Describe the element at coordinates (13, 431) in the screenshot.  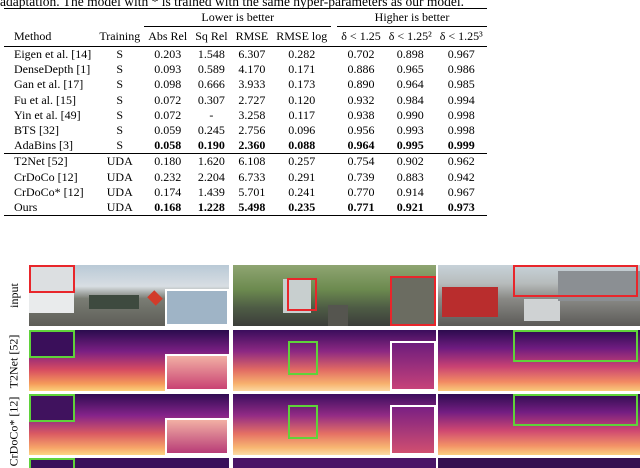
I see `row-label-crdoco: CrDoCo* [12]` at that location.